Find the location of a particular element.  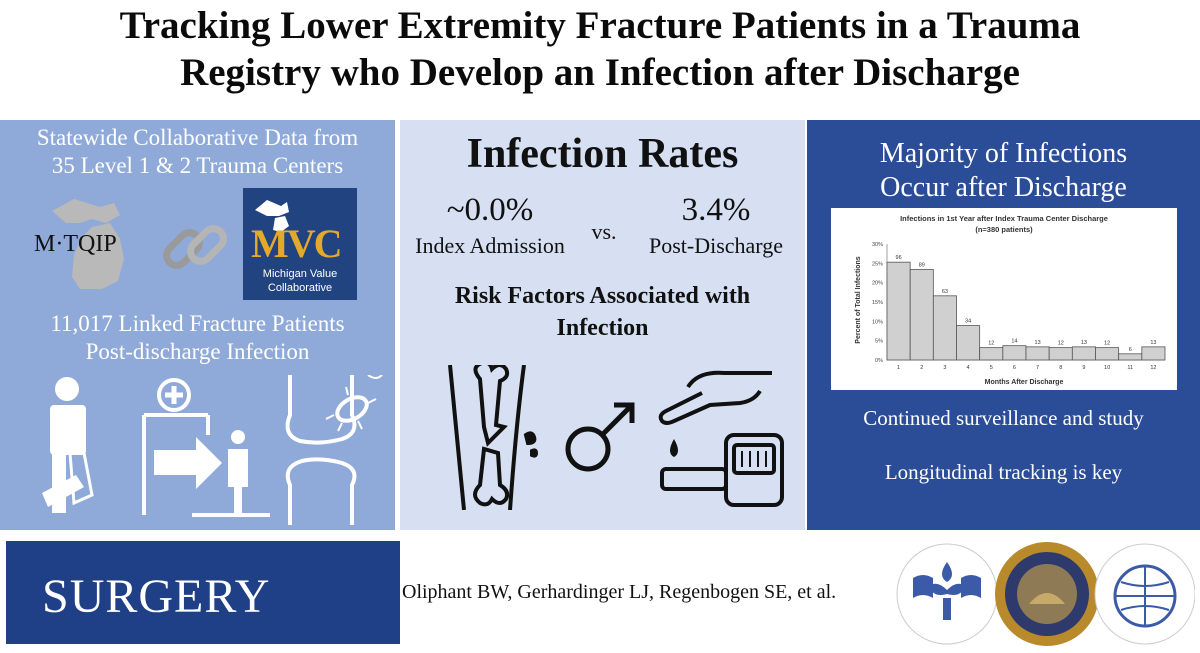

chart-y-tick-label: 5% is located at coordinates (879, 342).